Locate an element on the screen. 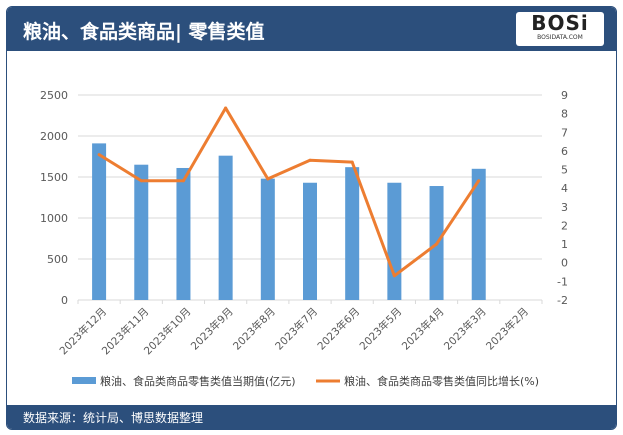 Image resolution: width=623 pixels, height=435 pixels. x-tick-label: 2023年3月 is located at coordinates (465, 329).